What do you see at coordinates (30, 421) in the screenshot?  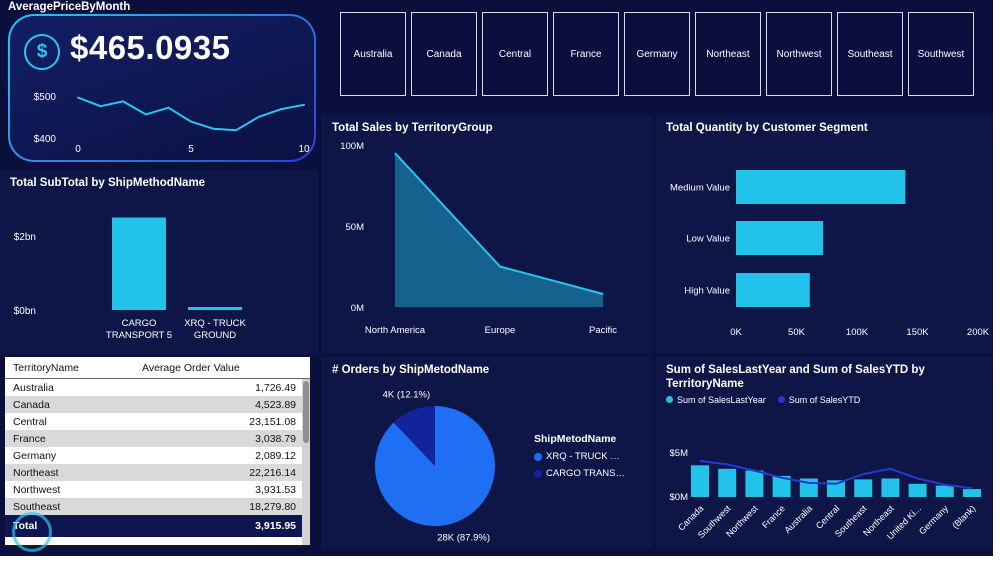 I see `territory-name-cell: Central` at bounding box center [30, 421].